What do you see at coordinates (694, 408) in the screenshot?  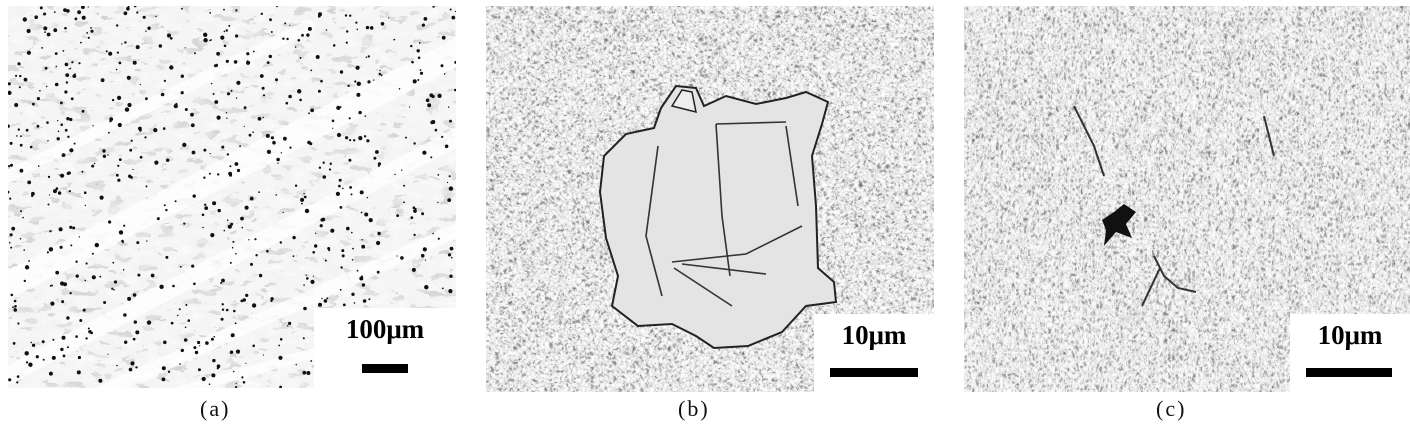 I see `caption-b: (b)` at bounding box center [694, 408].